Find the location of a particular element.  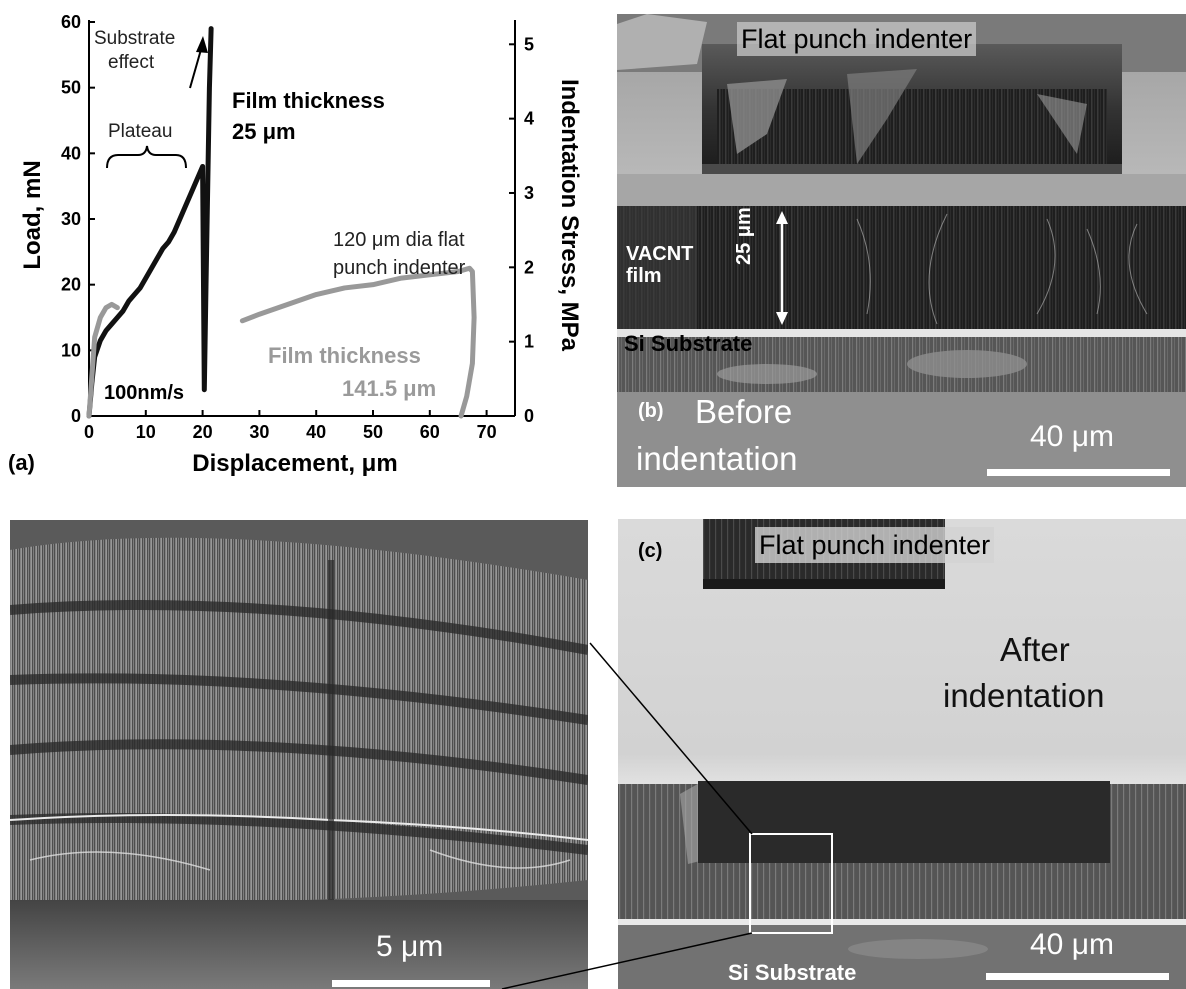

panel-c-label: (c) is located at coordinates (650, 551).